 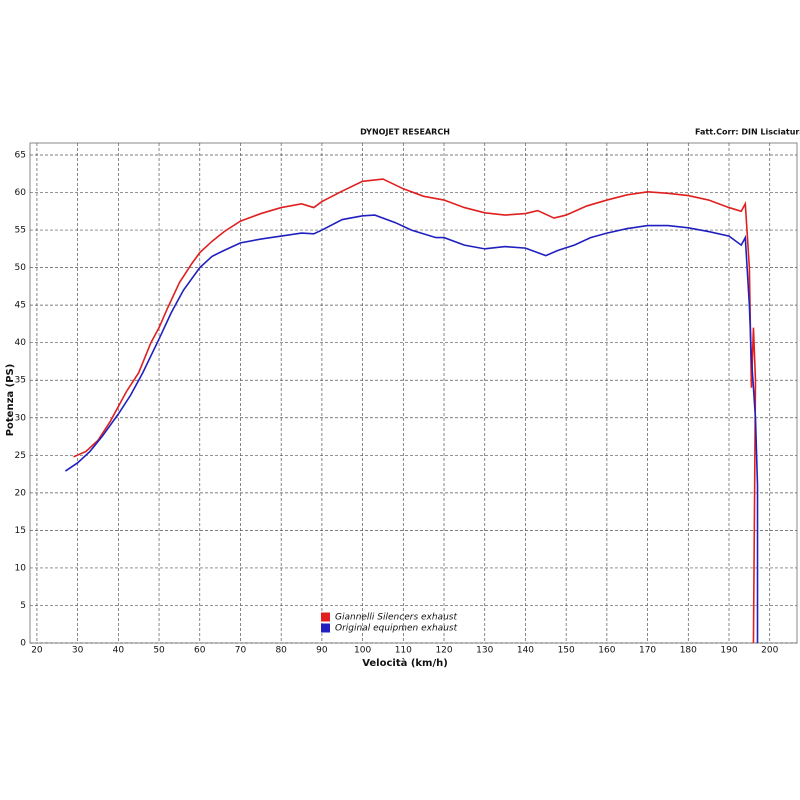 I want to click on x-tick-label: 20, so click(x=37, y=651).